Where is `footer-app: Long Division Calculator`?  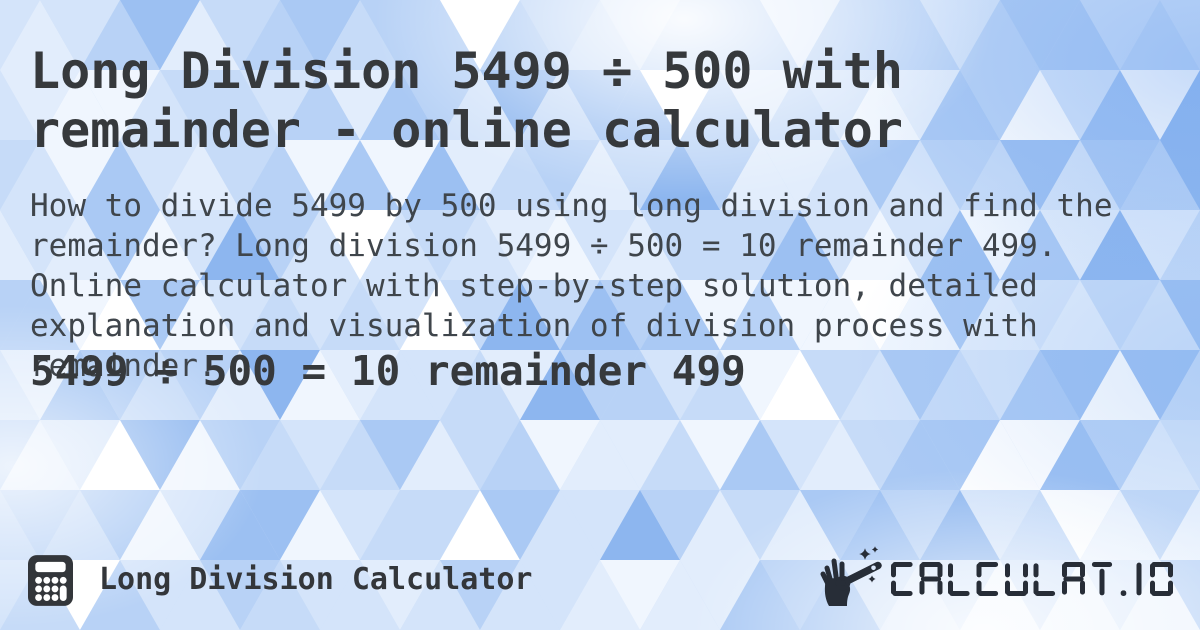 footer-app: Long Division Calculator is located at coordinates (280, 580).